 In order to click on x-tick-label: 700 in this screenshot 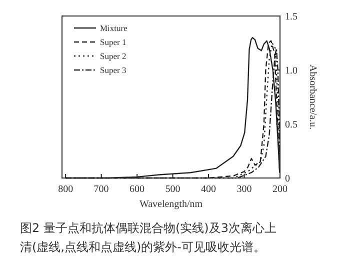, I will do `click(101, 189)`.